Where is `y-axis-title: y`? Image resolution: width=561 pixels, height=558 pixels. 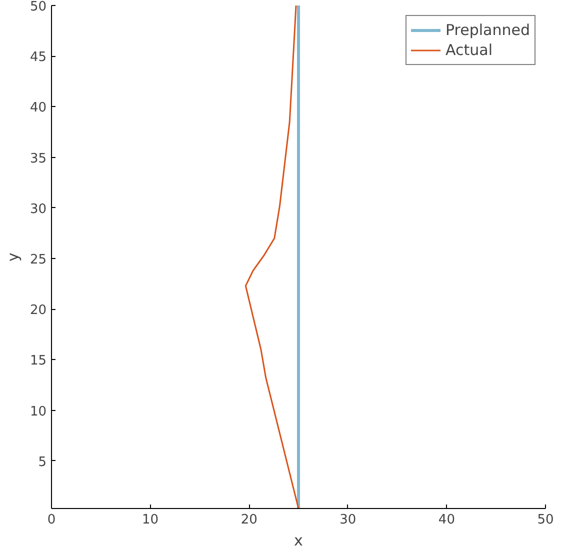
y-axis-title: y is located at coordinates (13, 257).